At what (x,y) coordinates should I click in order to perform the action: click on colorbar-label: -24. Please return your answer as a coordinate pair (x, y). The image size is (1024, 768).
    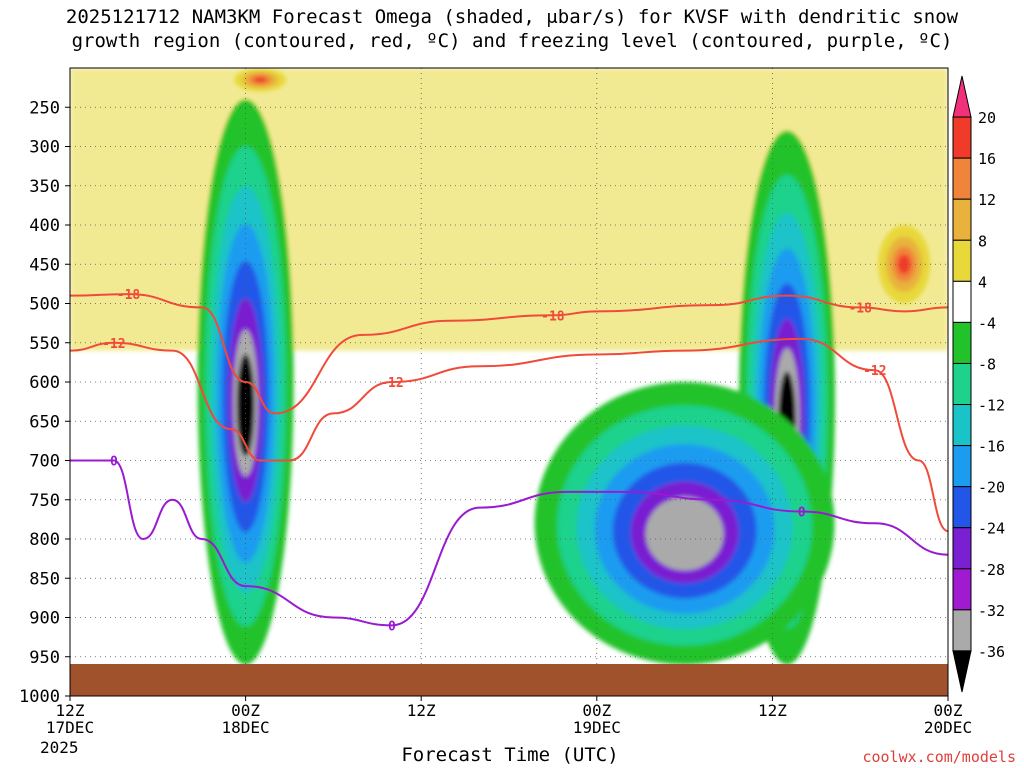
    Looking at the image, I should click on (991, 529).